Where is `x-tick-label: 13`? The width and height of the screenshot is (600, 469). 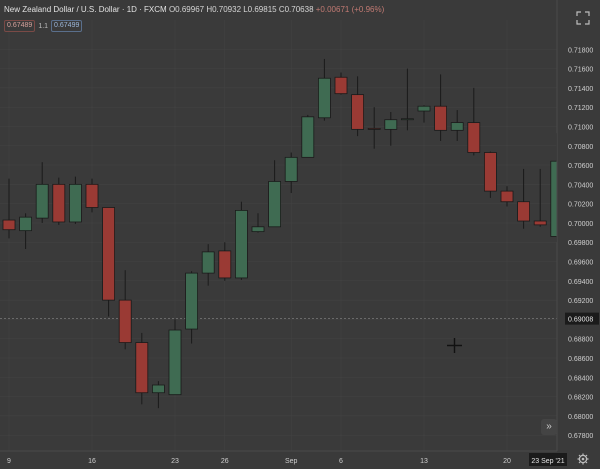
x-tick-label: 13 is located at coordinates (424, 461).